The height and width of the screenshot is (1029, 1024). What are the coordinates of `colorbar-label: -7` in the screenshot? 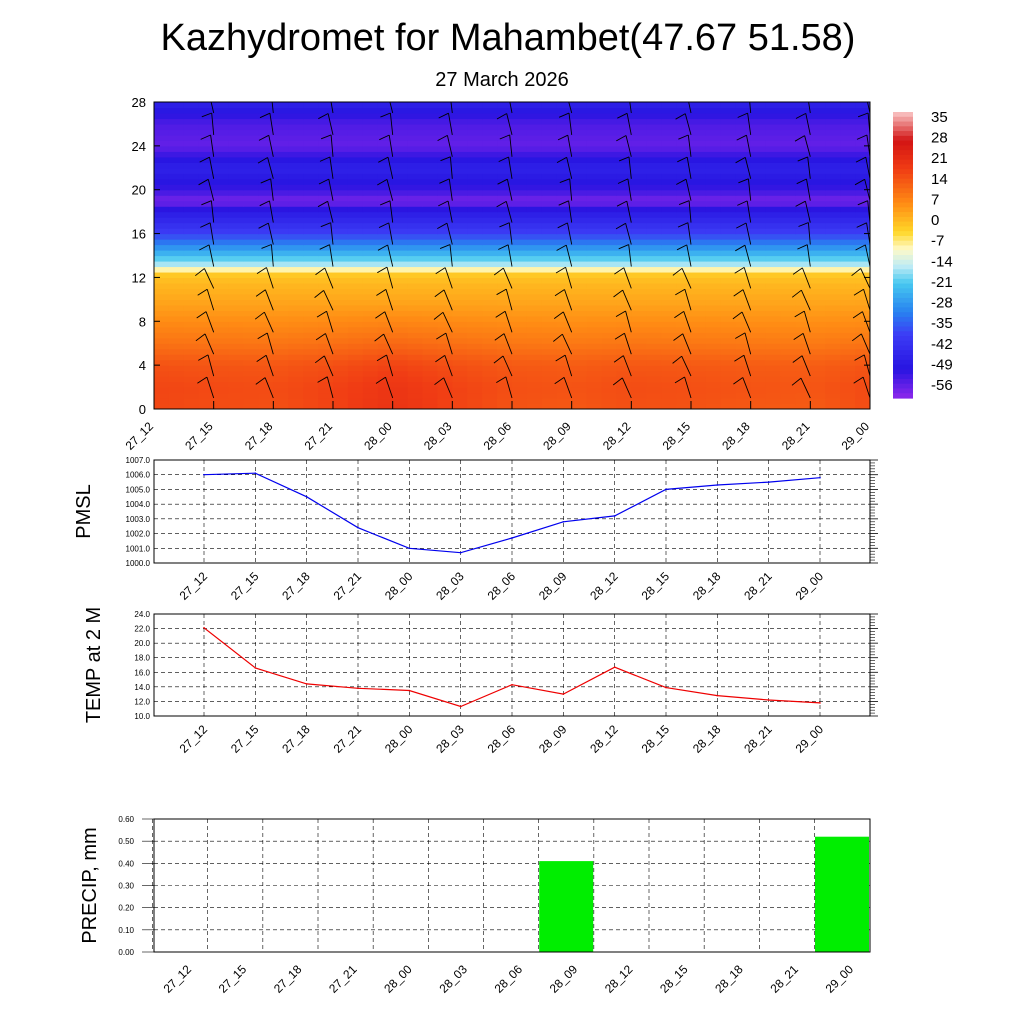 It's located at (937, 241).